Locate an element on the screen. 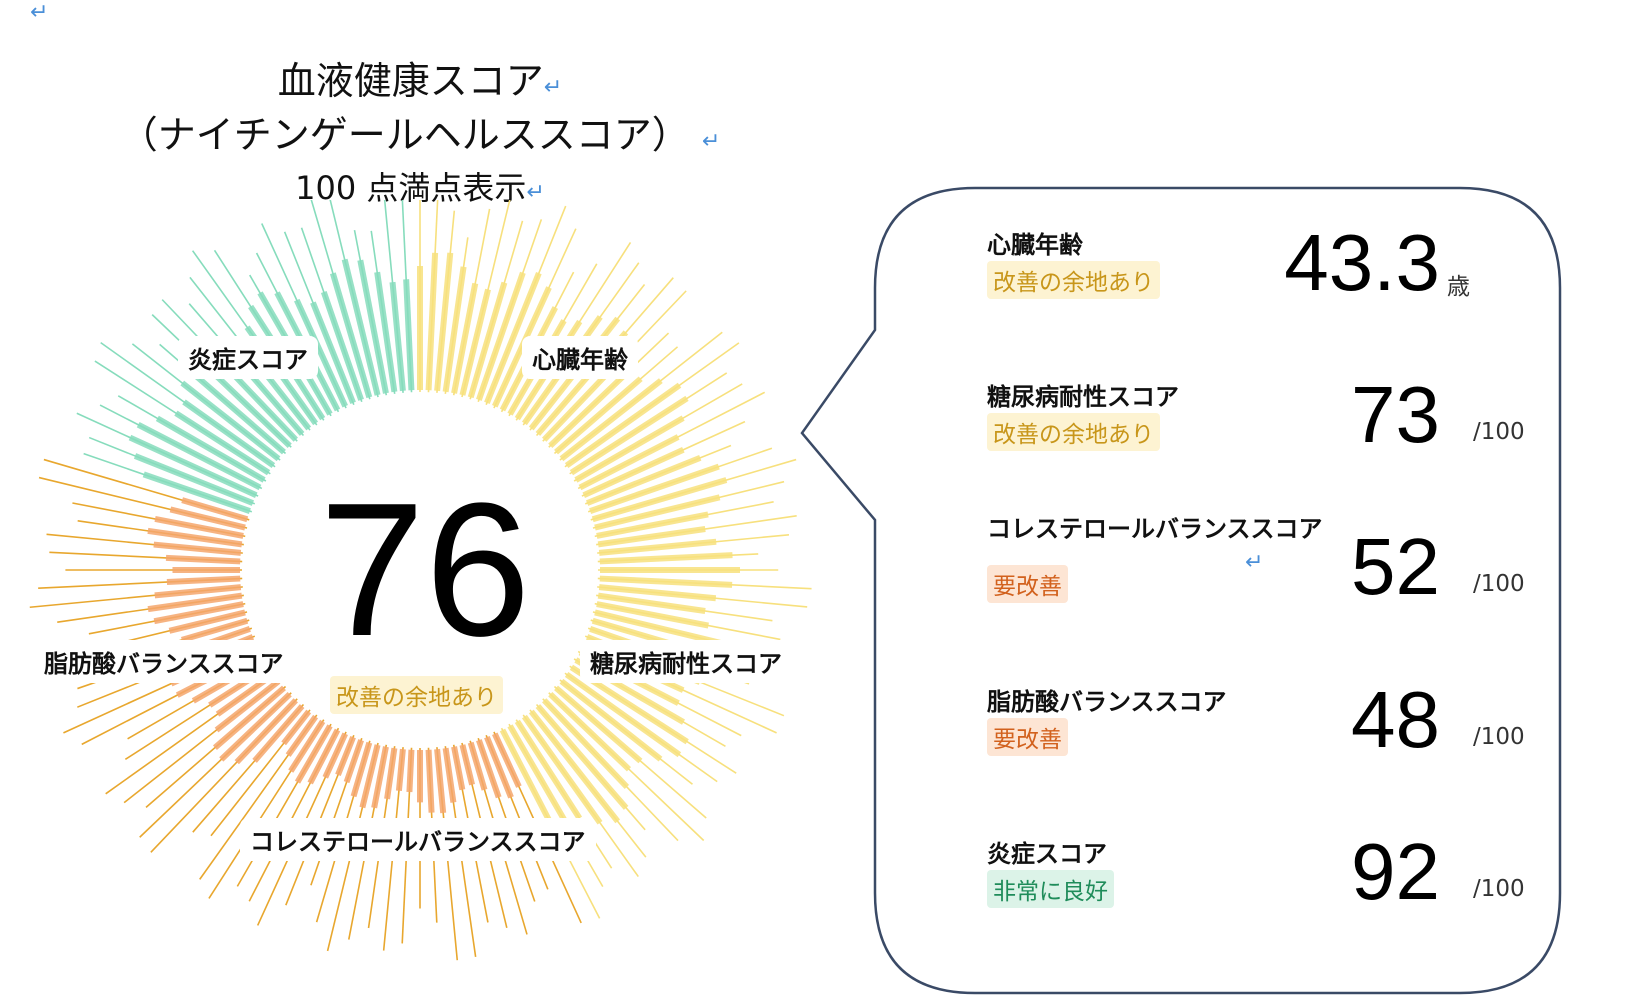 The width and height of the screenshot is (1652, 1000). segment-label-cholesterol: コレステロールバランススコア is located at coordinates (418, 839).